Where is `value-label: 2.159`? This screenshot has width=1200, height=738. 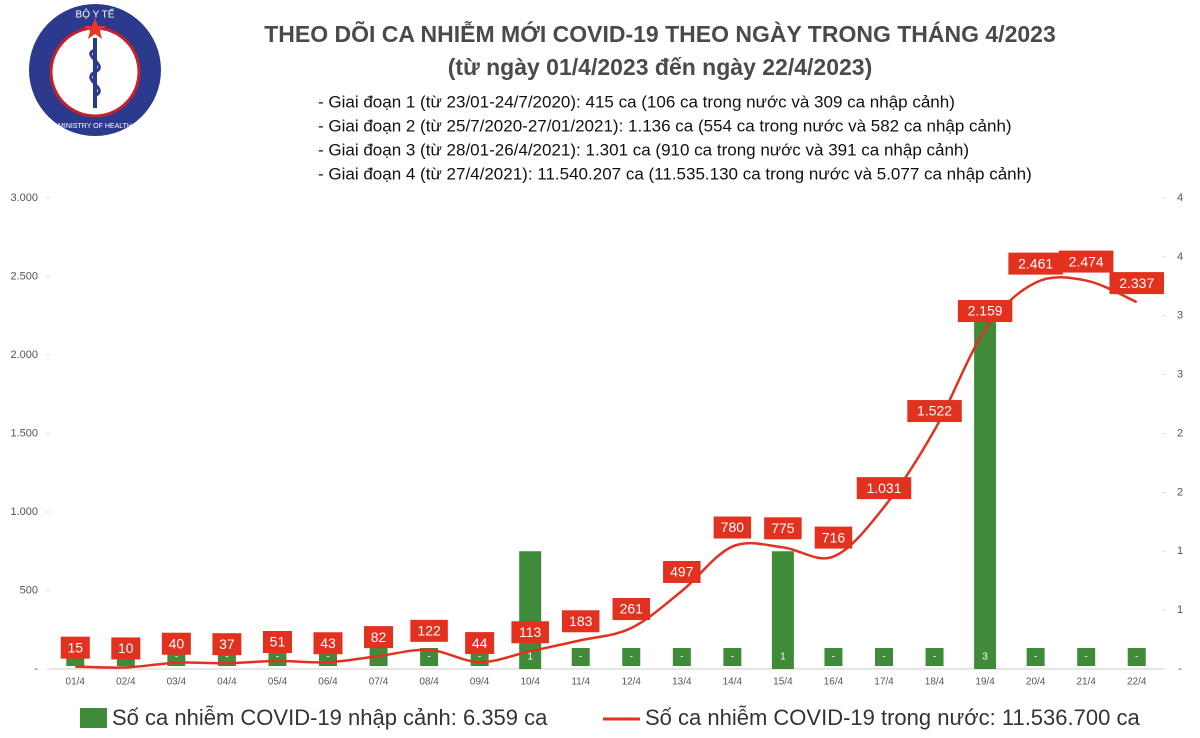
value-label: 2.159 is located at coordinates (985, 311).